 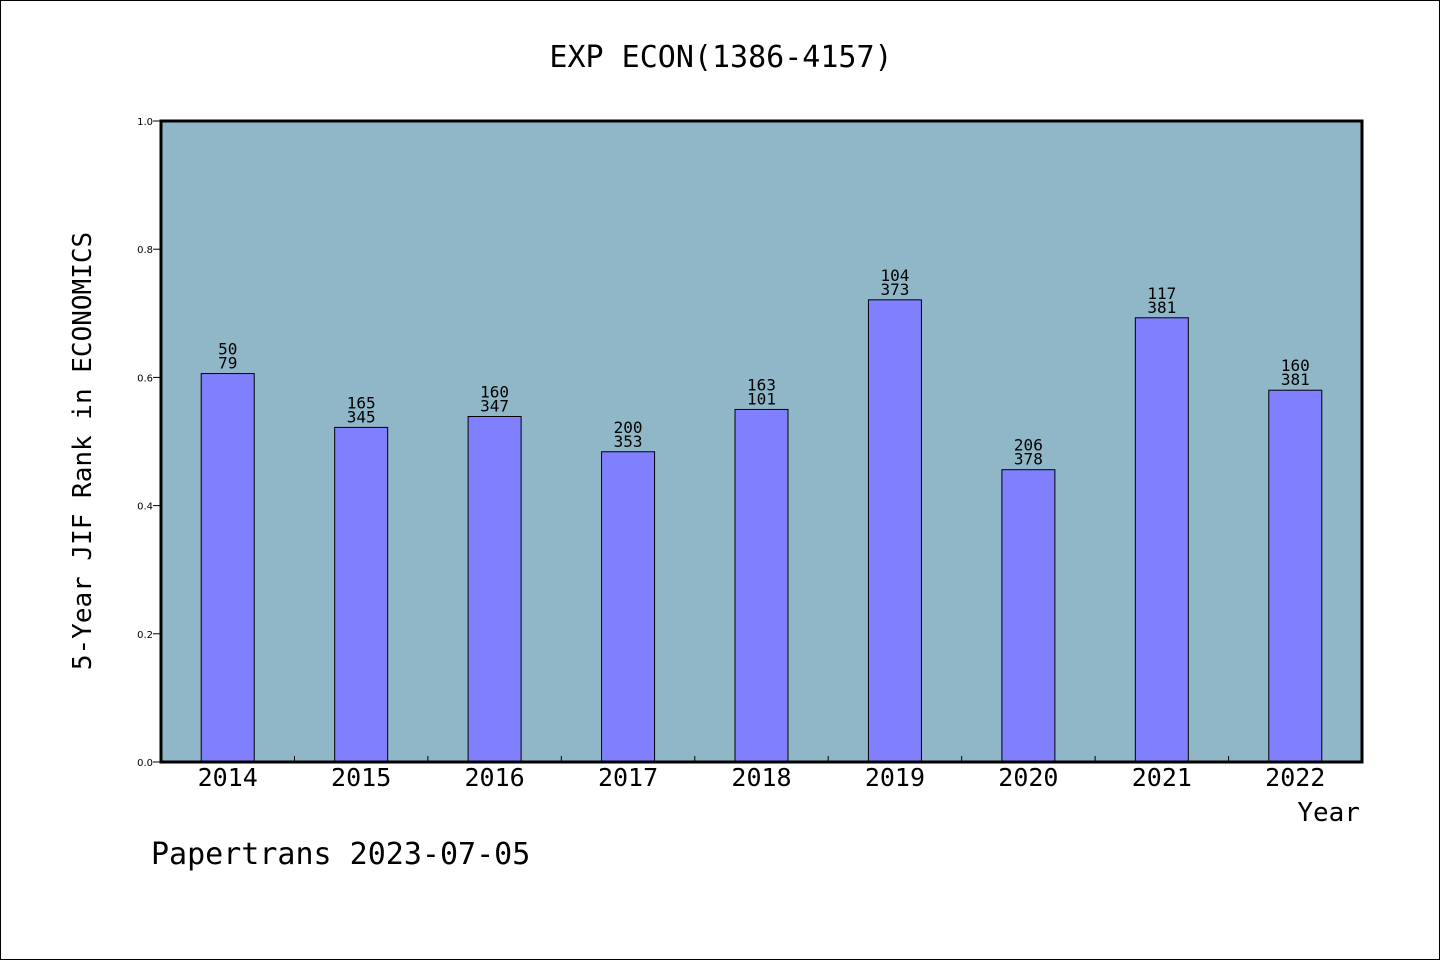 I want to click on x-axis-label: Year, so click(x=1328, y=813).